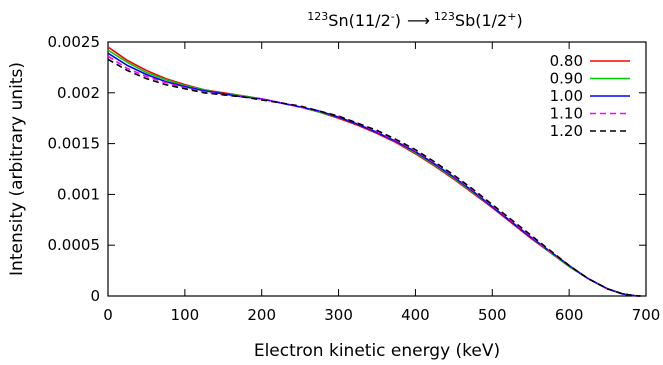  I want to click on y-tick-label: 0.001, so click(78, 194).